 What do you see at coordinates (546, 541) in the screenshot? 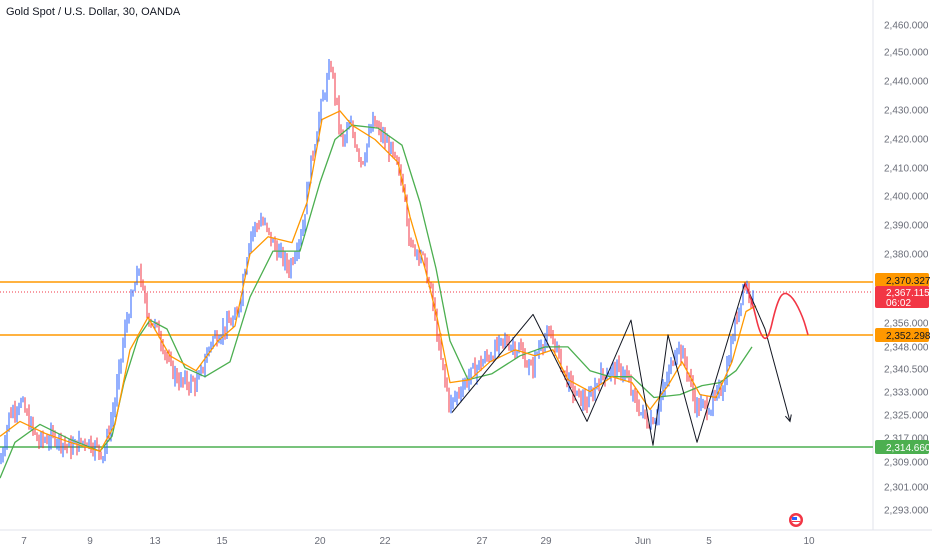
I see `x-tick-label: 29` at bounding box center [546, 541].